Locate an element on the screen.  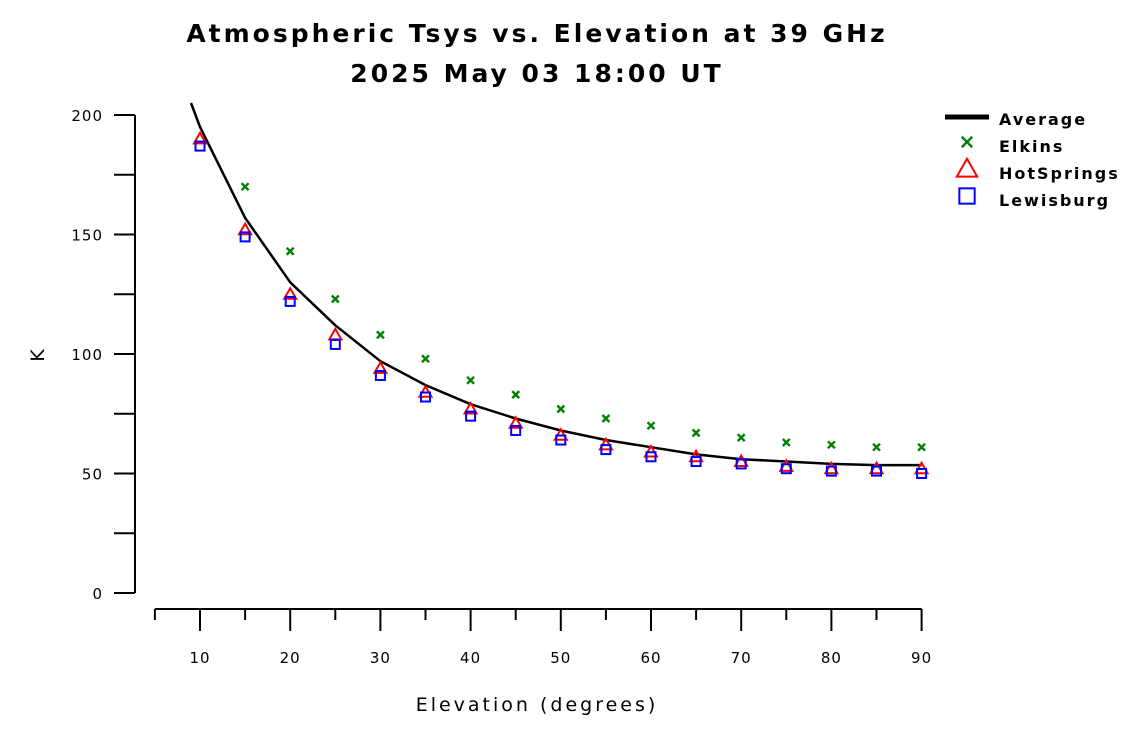
legend: Average Elkins HotSprings Lewisburg is located at coordinates (1032, 160).